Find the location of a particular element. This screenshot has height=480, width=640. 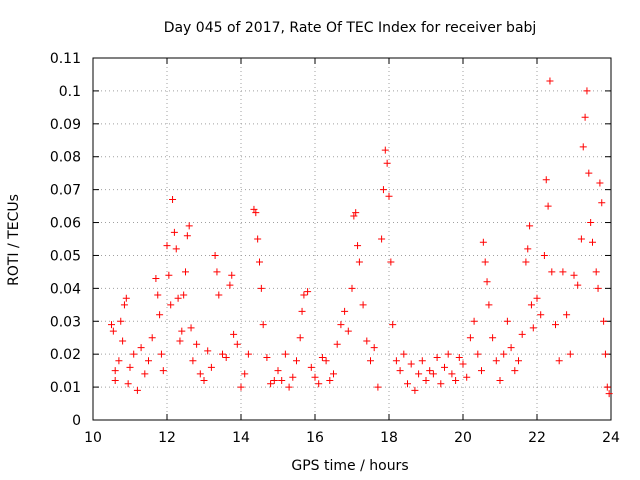

x-tick-label: 16 is located at coordinates (315, 438).